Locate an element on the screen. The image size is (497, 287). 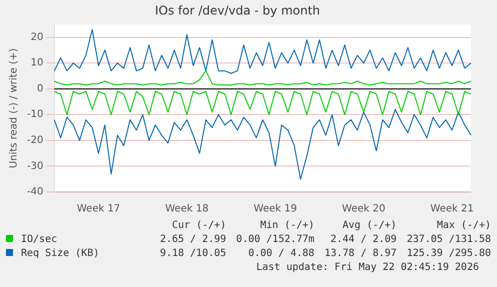
y-tick-label: -10 is located at coordinates (35, 114).